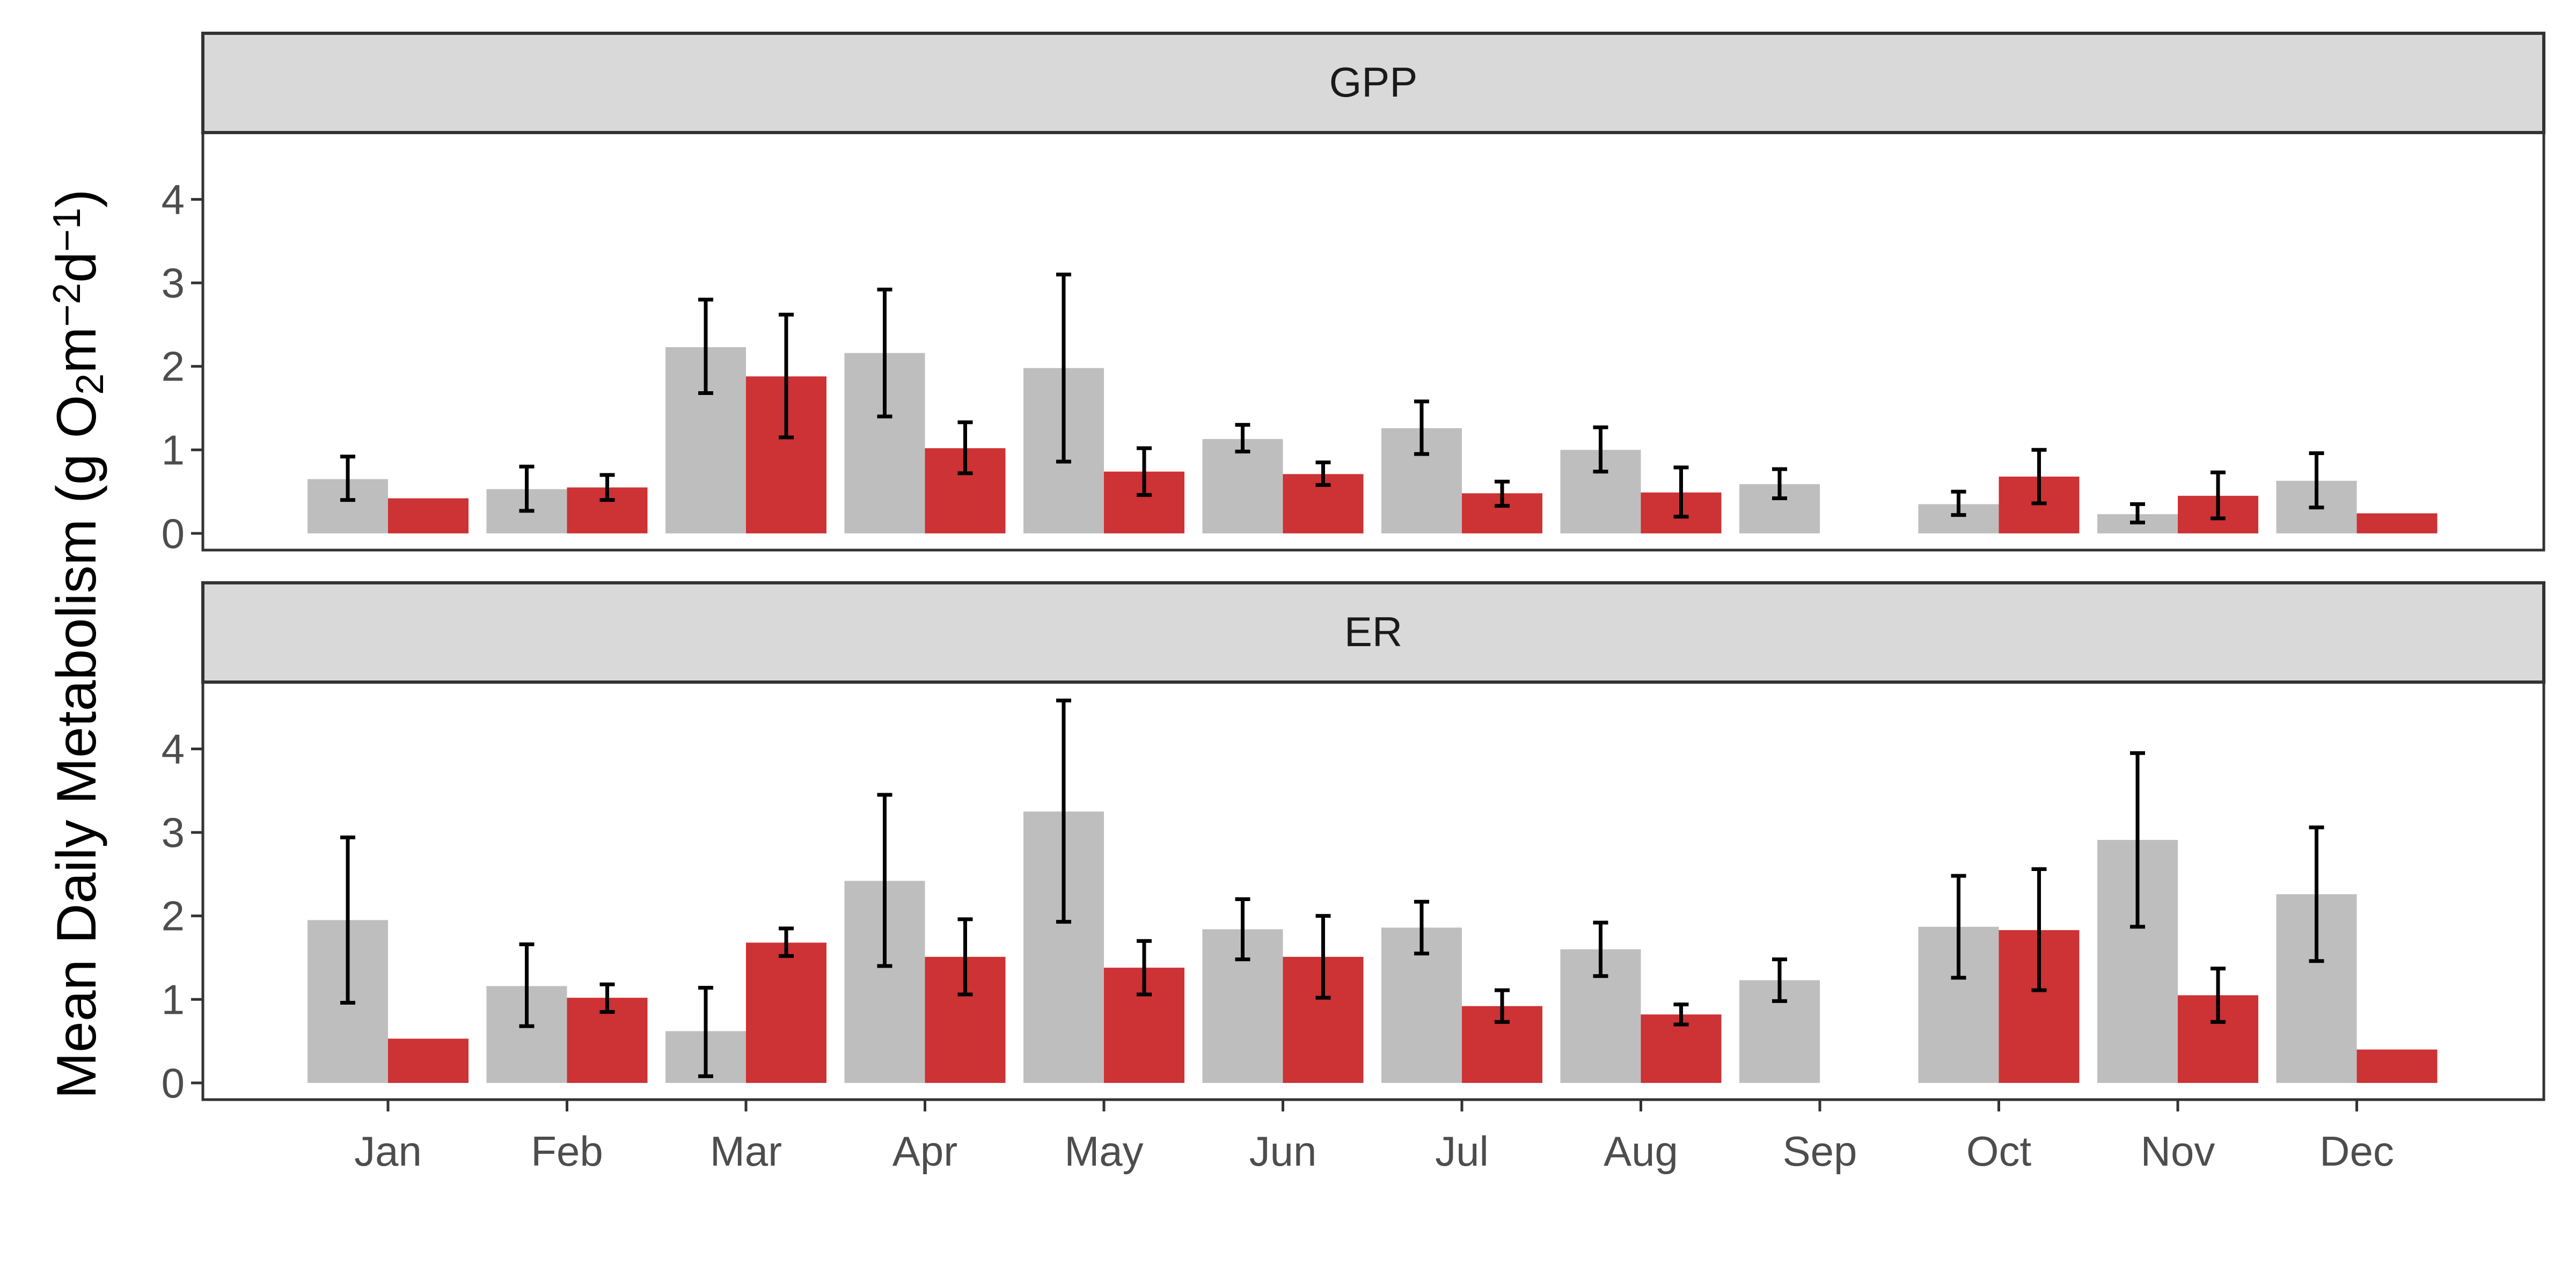 Image resolution: width=2576 pixels, height=1288 pixels. Describe the element at coordinates (705, 346) in the screenshot. I see `error-bar-gpp-mar-grey` at that location.